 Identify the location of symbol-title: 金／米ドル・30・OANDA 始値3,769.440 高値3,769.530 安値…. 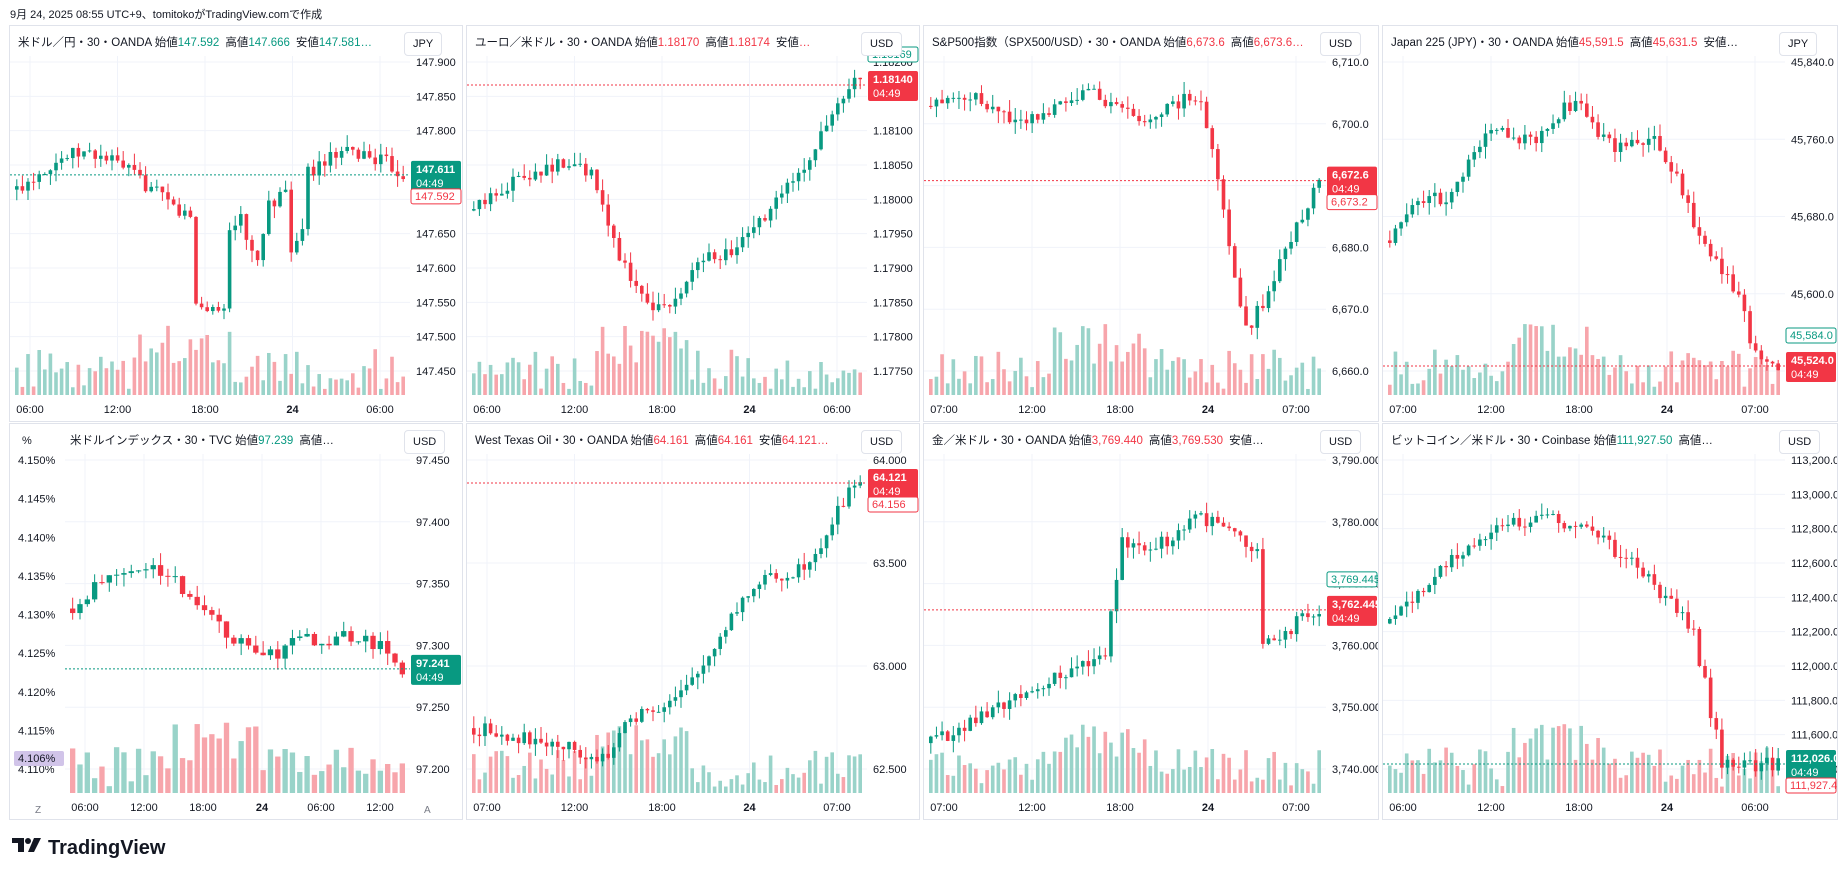
(1101, 440).